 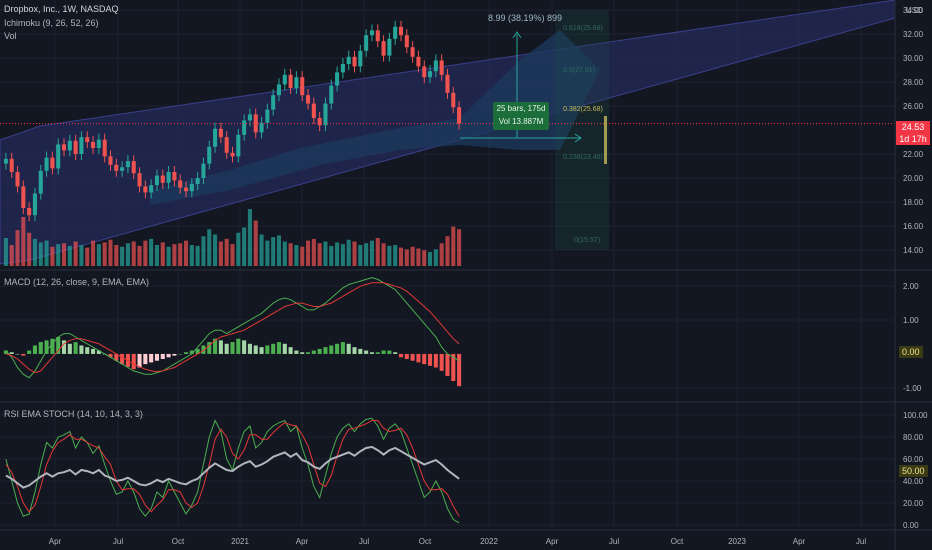 What do you see at coordinates (10, 36) in the screenshot?
I see `vol-legend: Vol` at bounding box center [10, 36].